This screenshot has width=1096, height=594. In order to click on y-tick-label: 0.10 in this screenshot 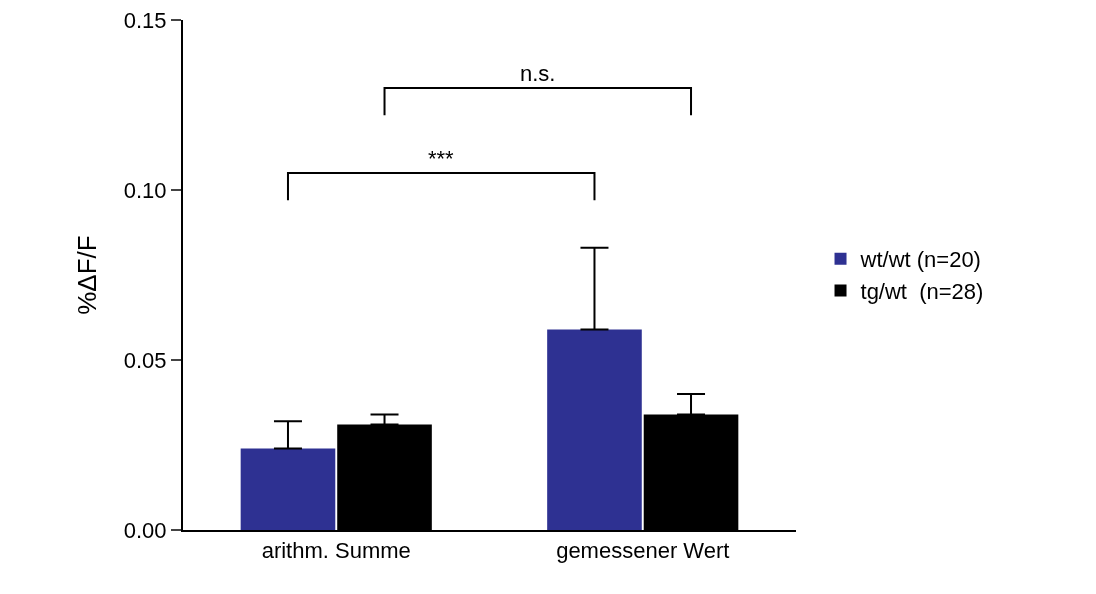, I will do `click(145, 190)`.